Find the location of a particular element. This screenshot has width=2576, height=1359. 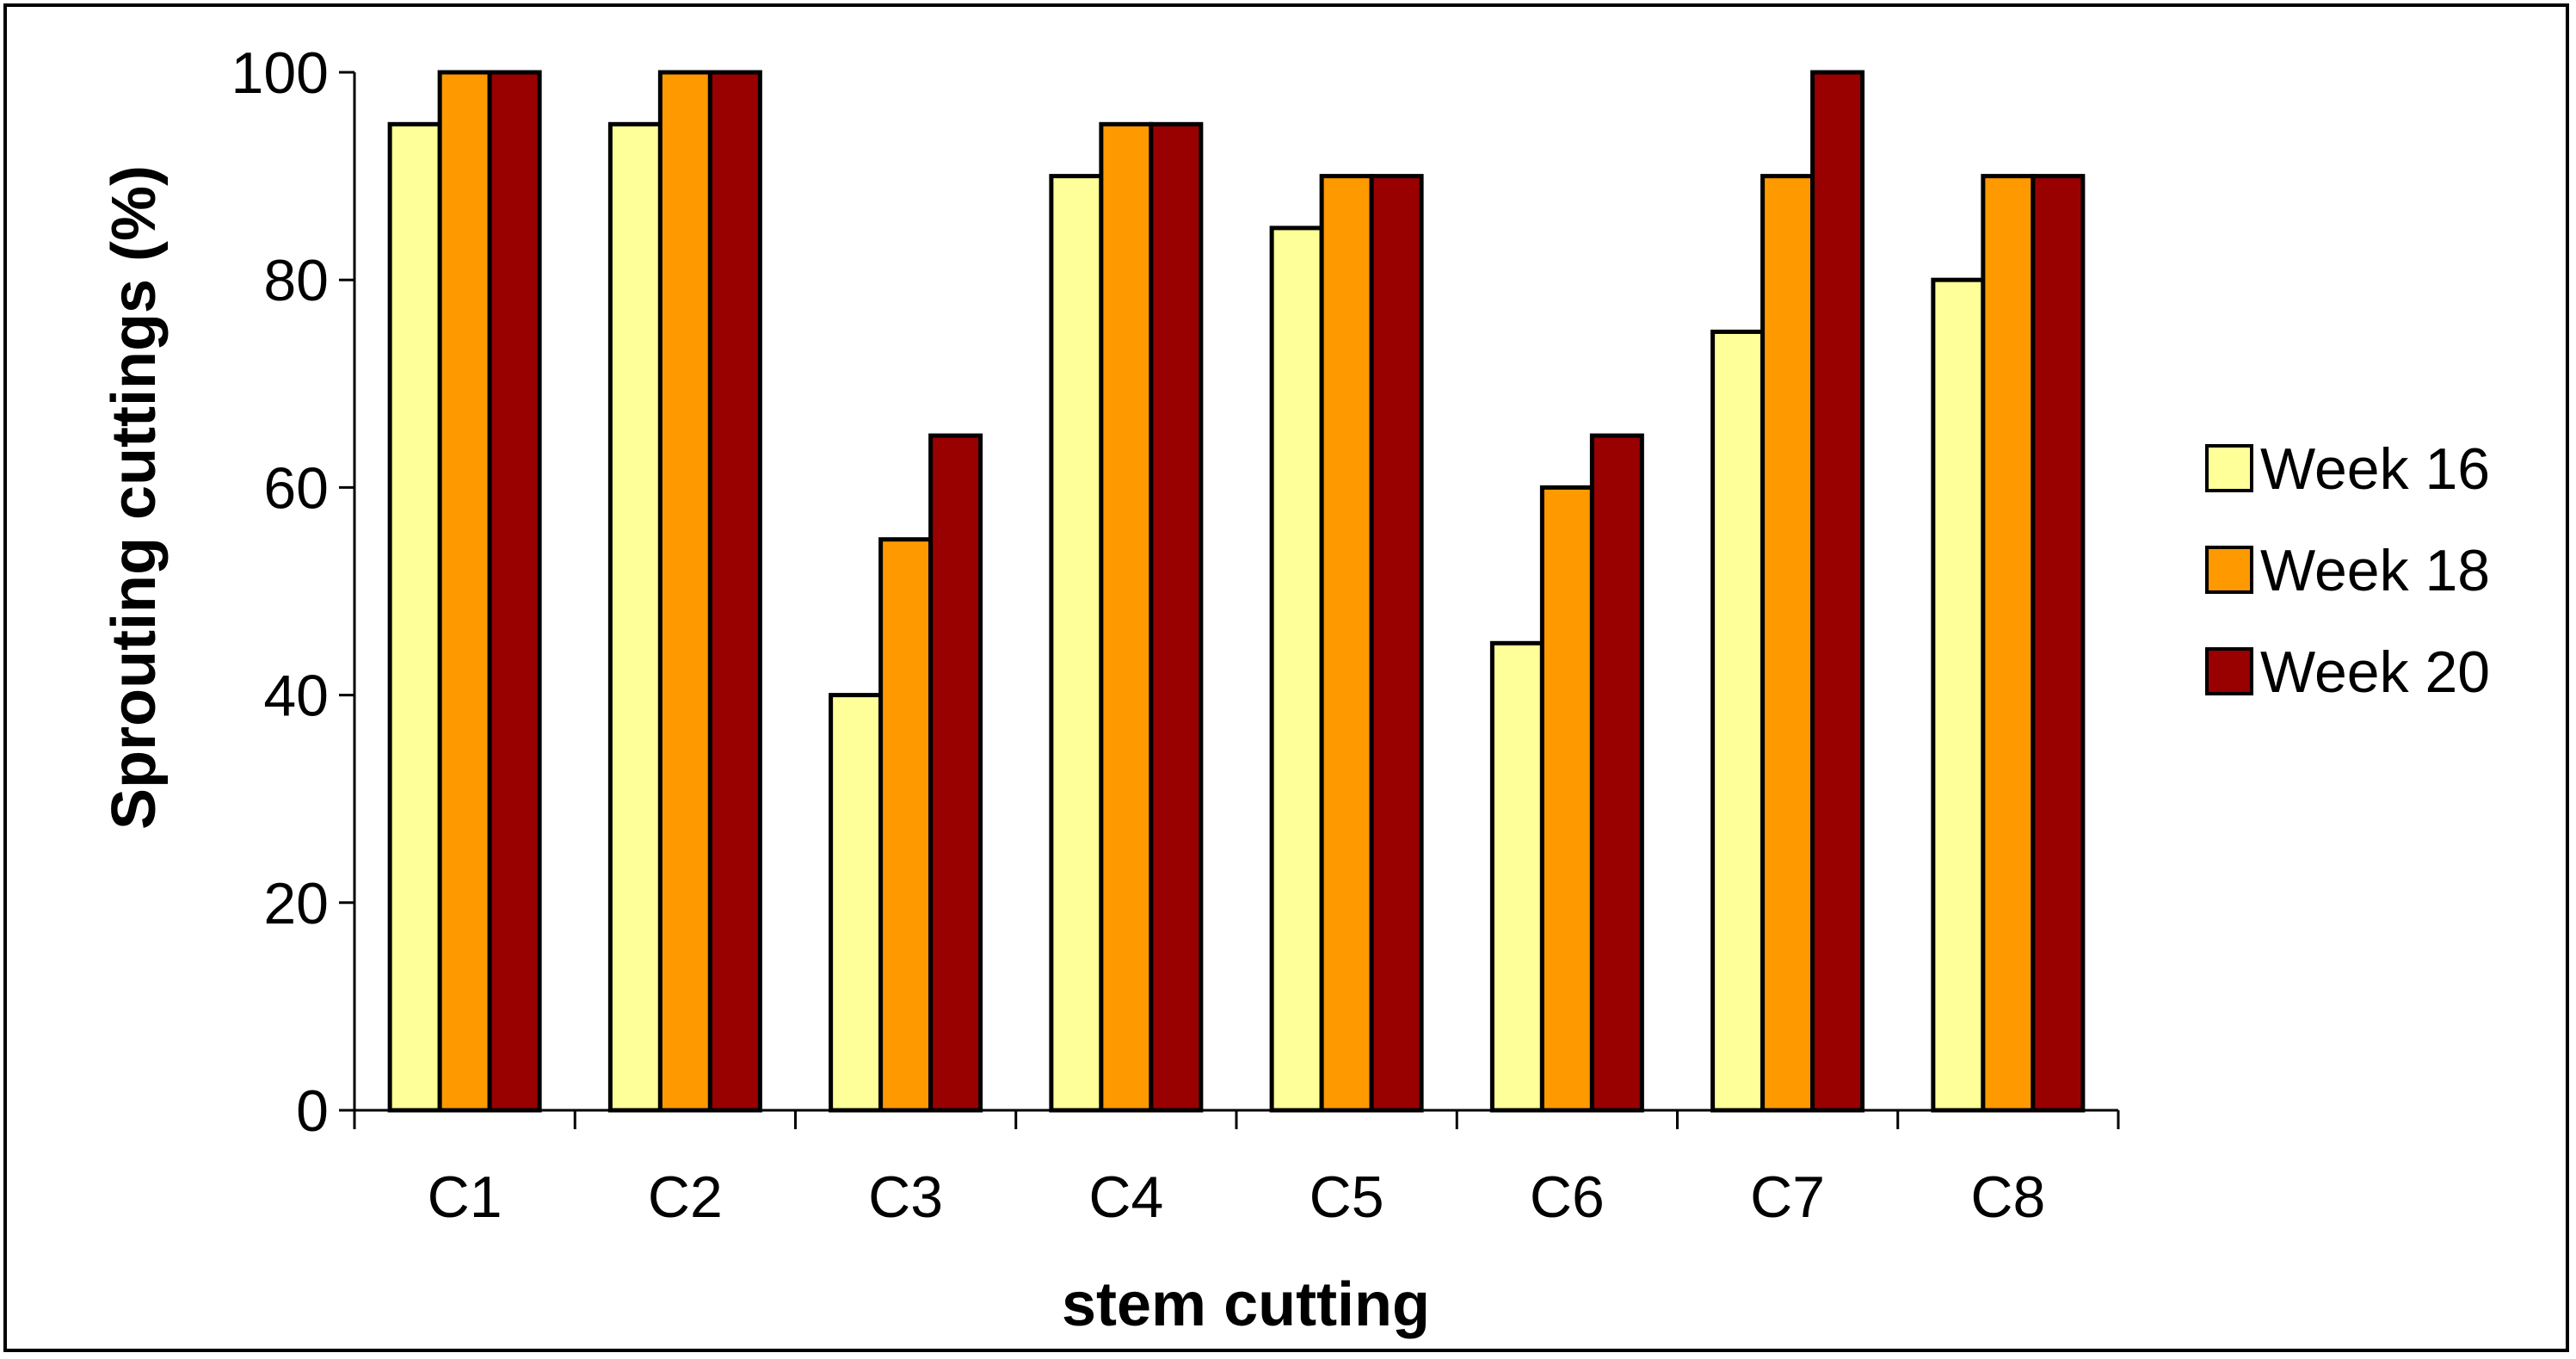

y-tick-label: 0 is located at coordinates (312, 1111).